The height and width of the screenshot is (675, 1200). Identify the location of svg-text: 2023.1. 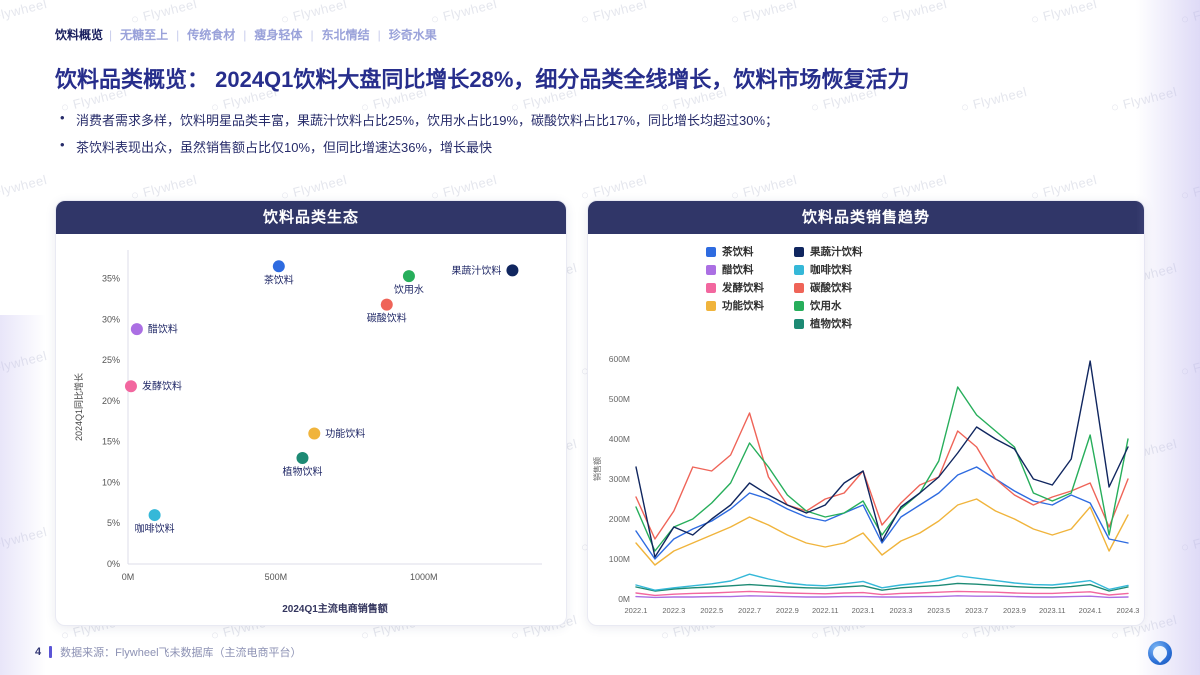
(863, 610).